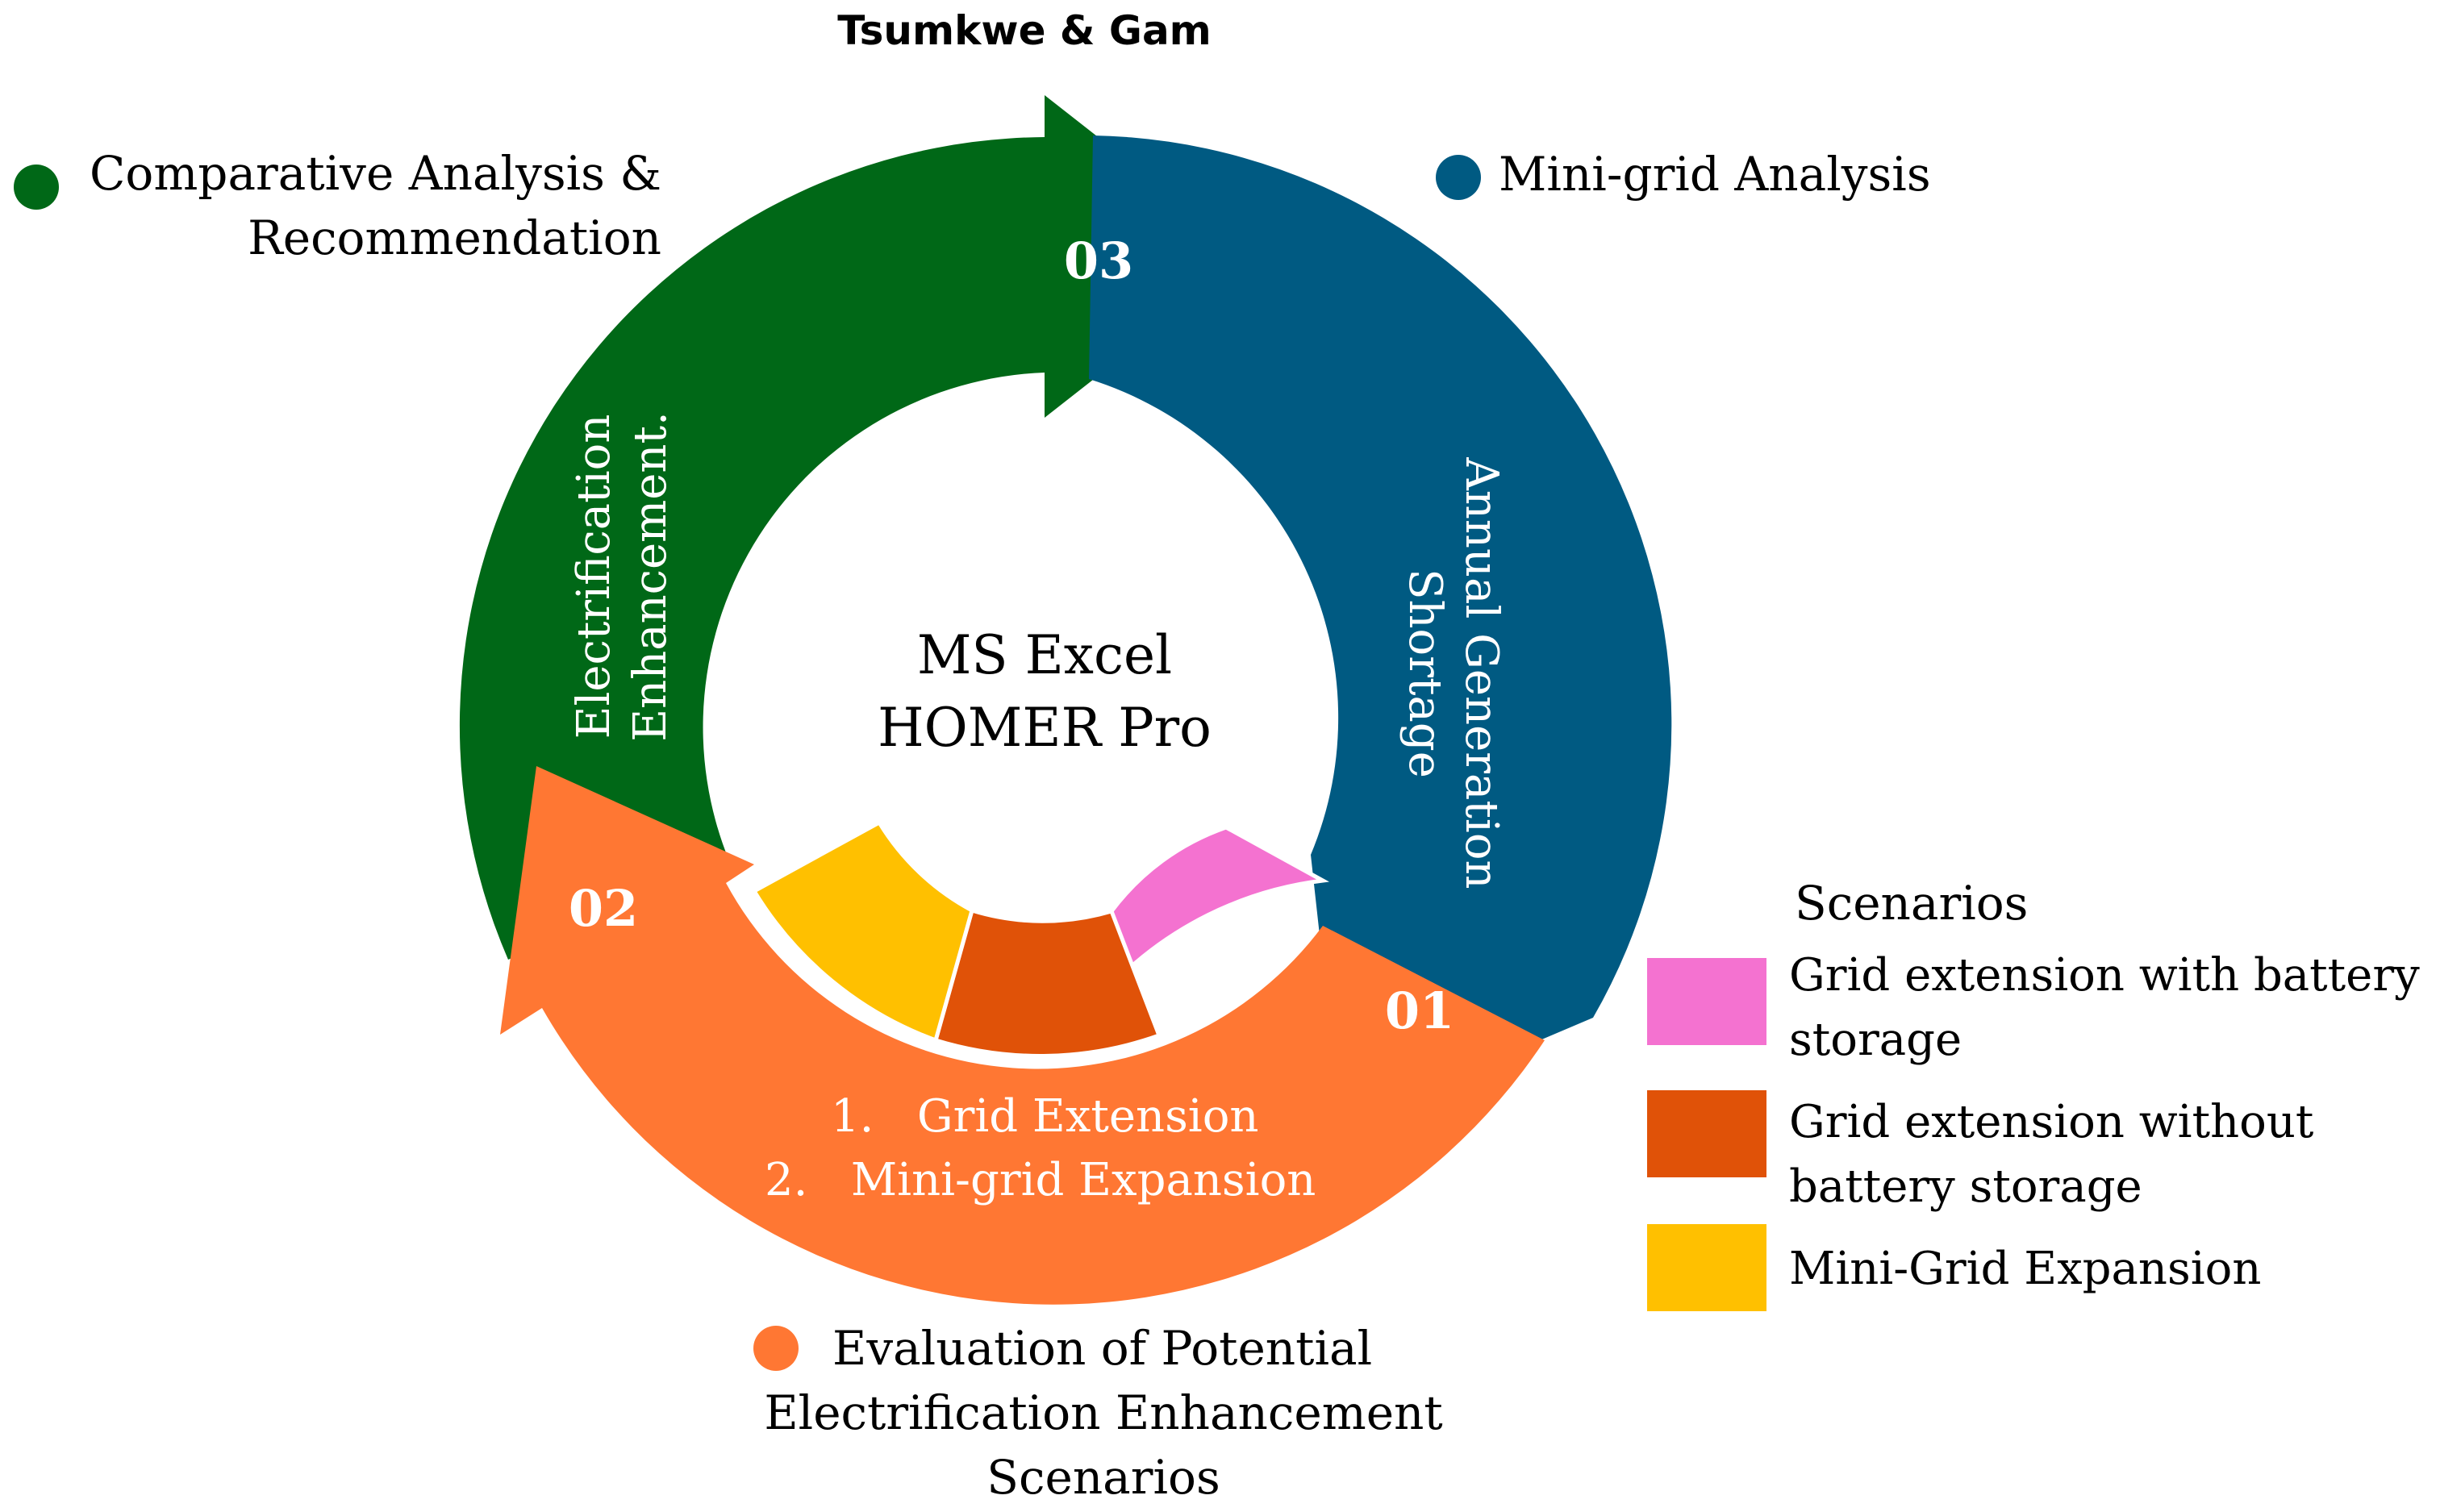 This screenshot has height=1512, width=2440. What do you see at coordinates (1706, 1133) in the screenshot?
I see `scenario-swatch-grid-without-battery` at bounding box center [1706, 1133].